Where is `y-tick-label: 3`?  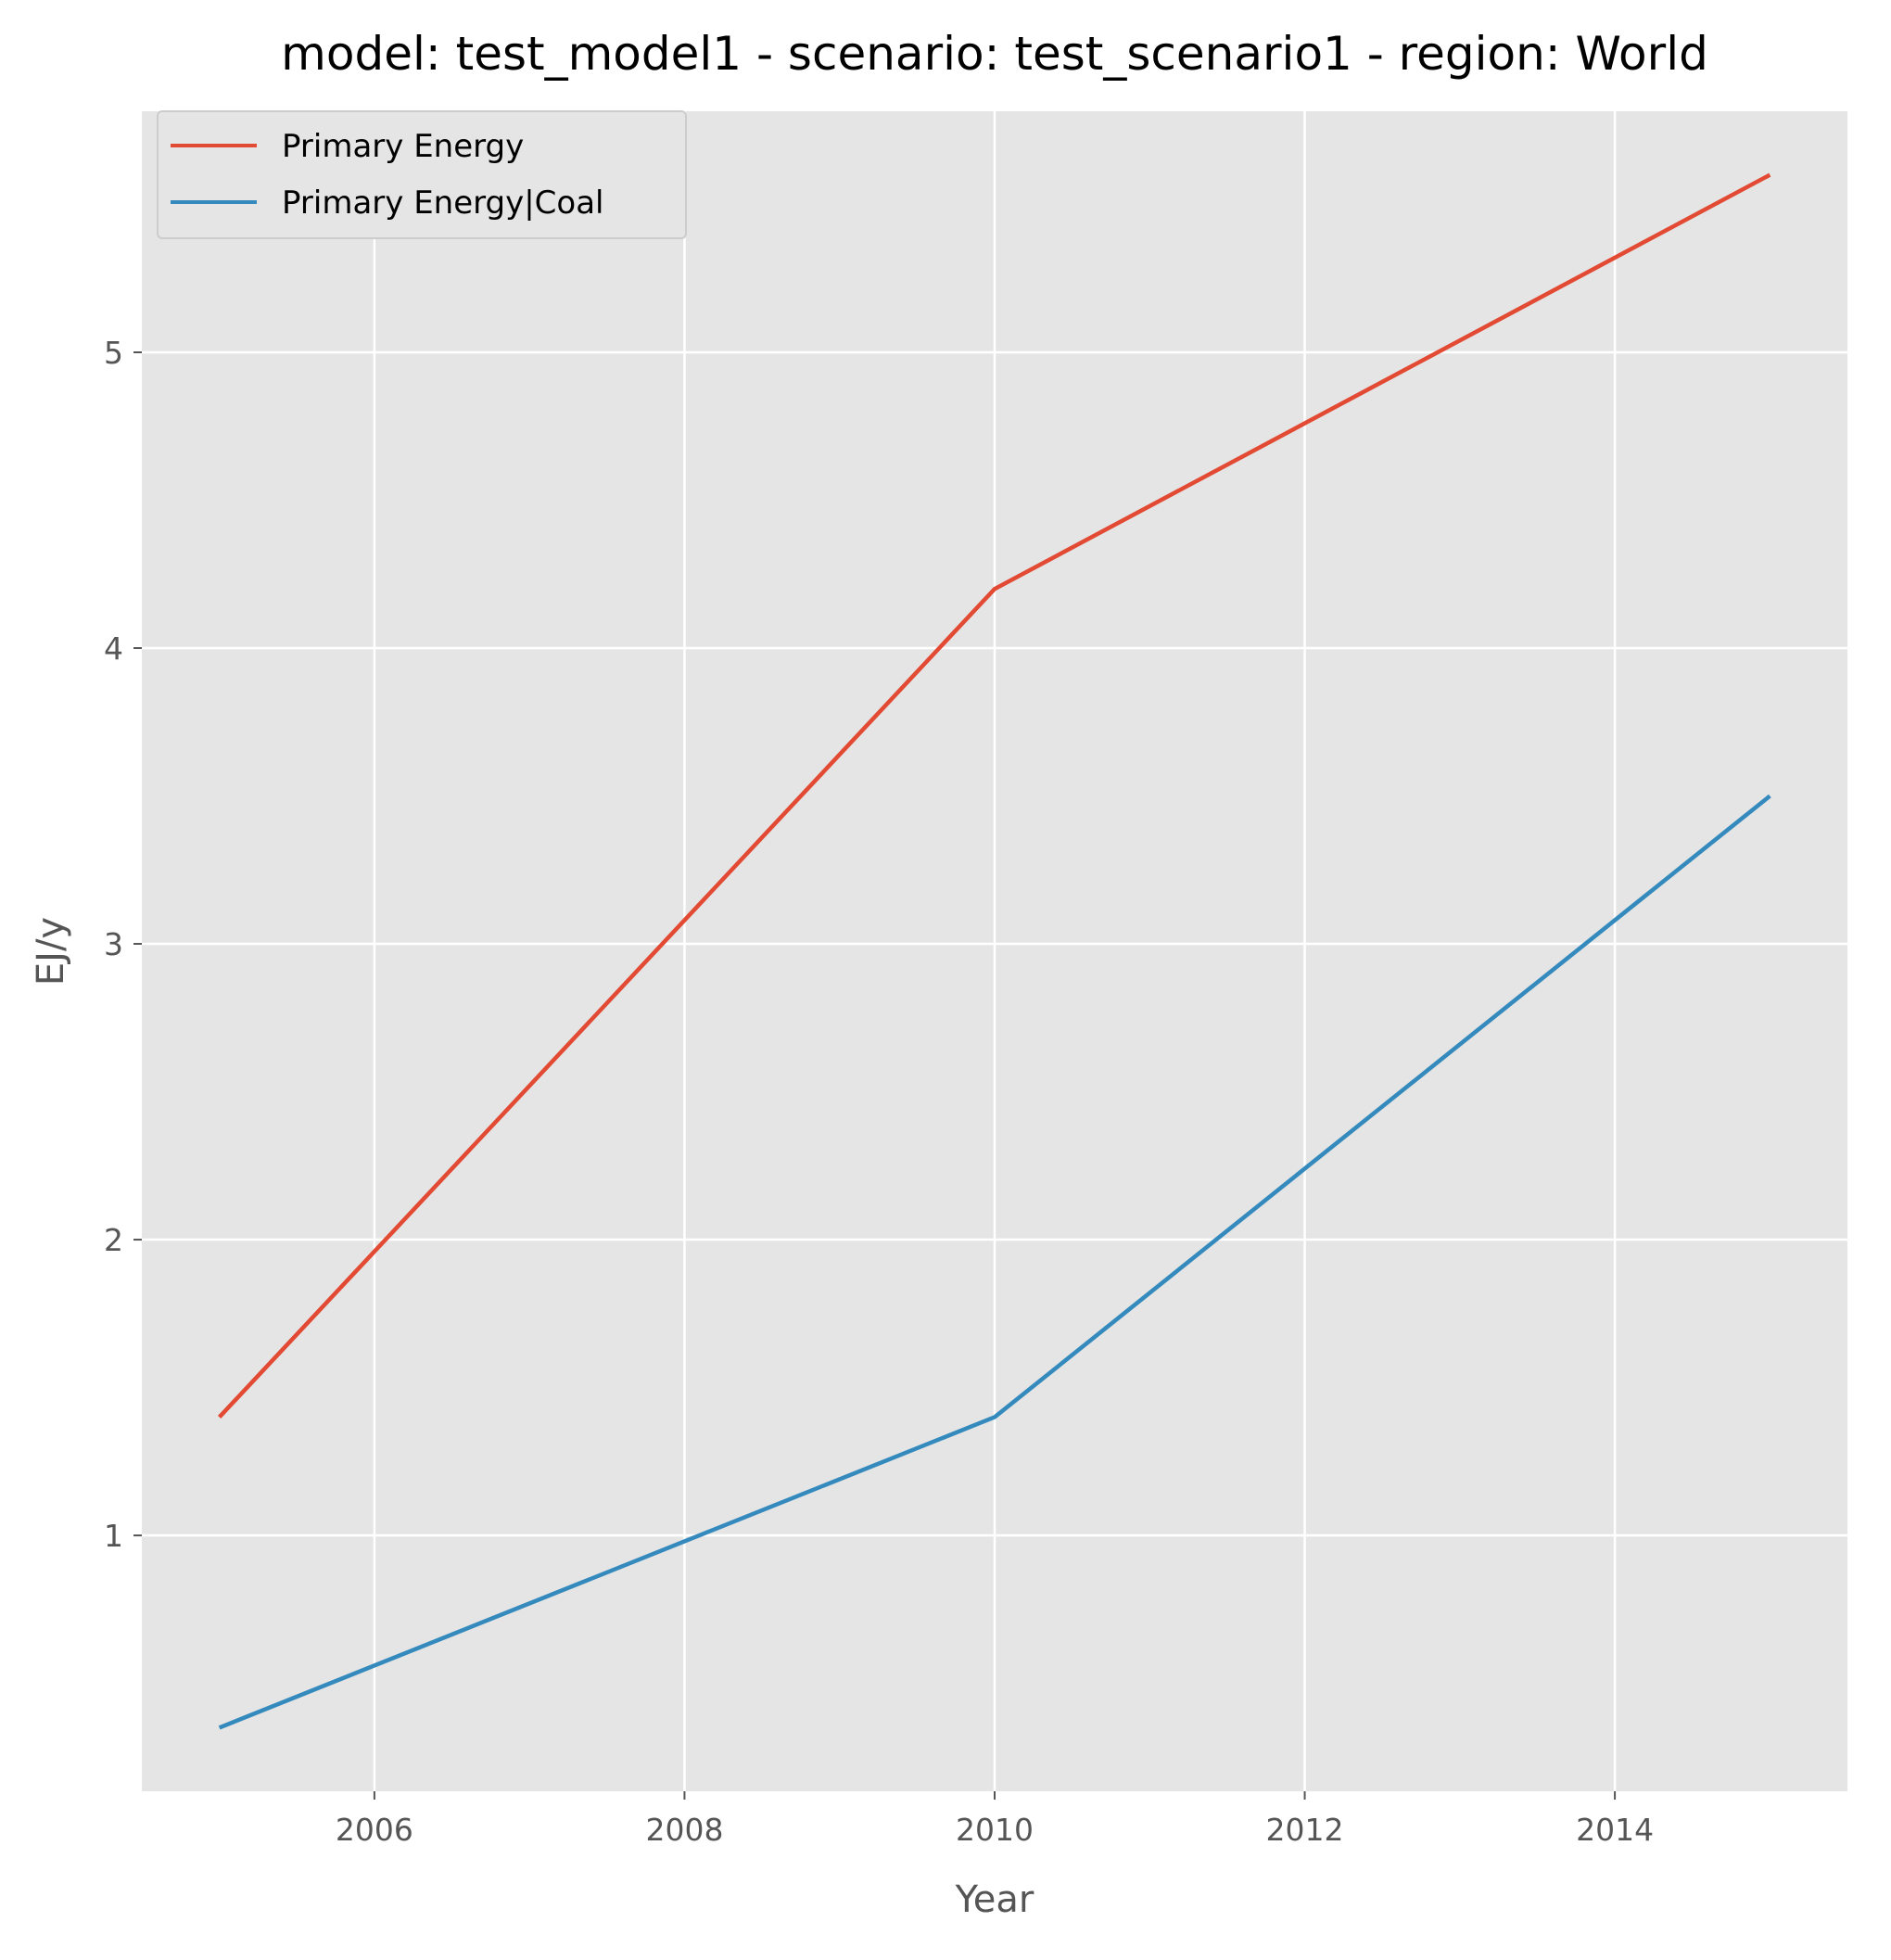 y-tick-label: 3 is located at coordinates (113, 944).